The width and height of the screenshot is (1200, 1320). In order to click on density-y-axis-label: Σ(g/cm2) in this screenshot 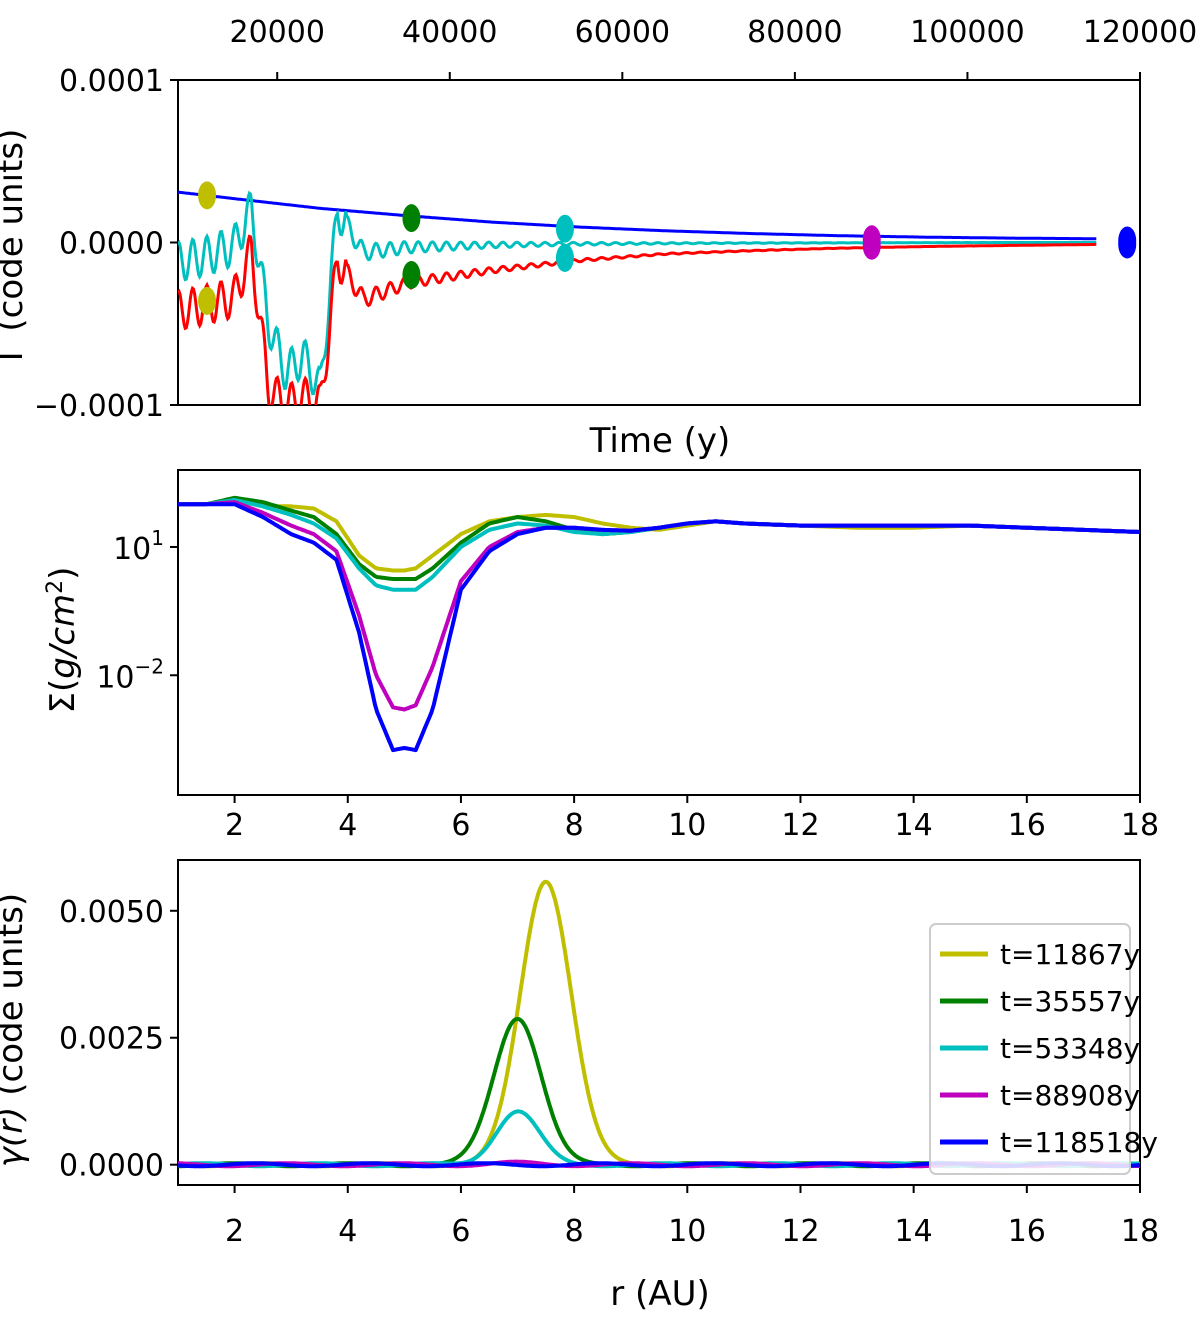, I will do `click(63, 640)`.